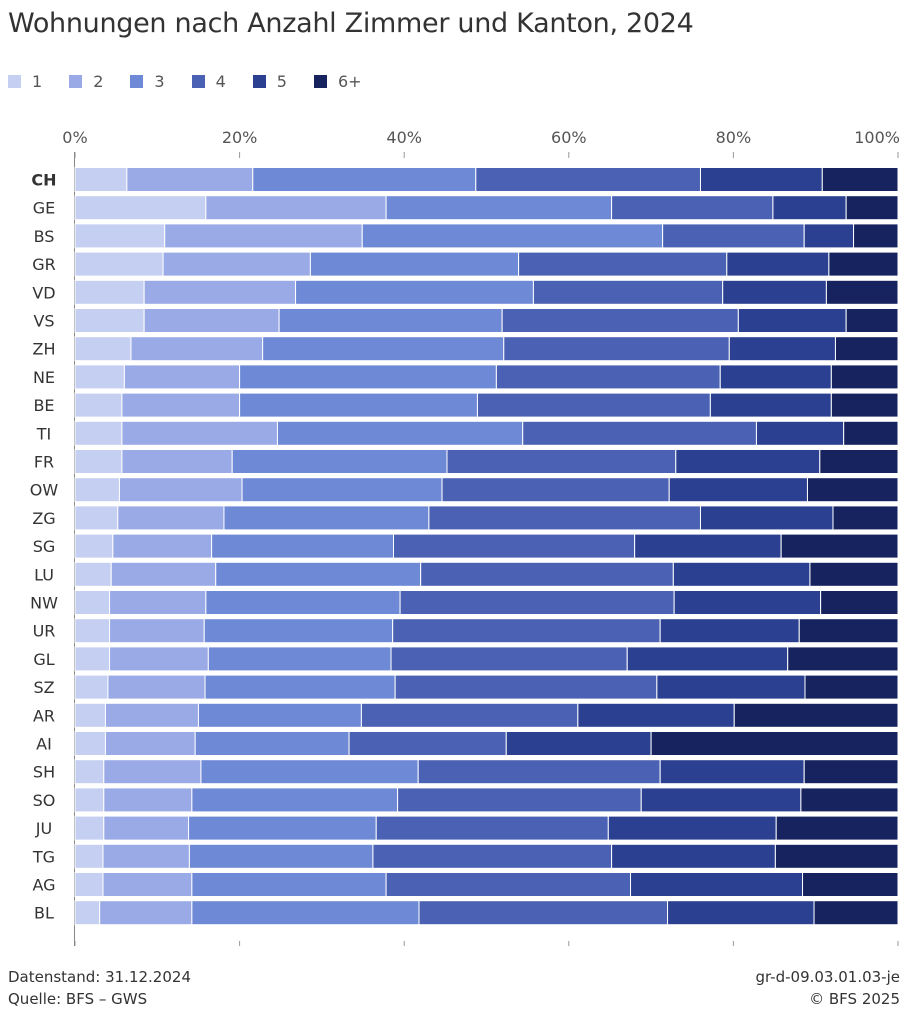 The width and height of the screenshot is (908, 1024). What do you see at coordinates (98, 81) in the screenshot?
I see `legend-label: 2` at bounding box center [98, 81].